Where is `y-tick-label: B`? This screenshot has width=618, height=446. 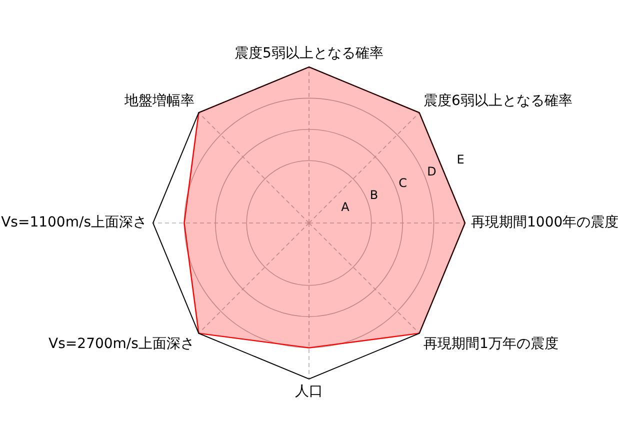
y-tick-label: B is located at coordinates (374, 195).